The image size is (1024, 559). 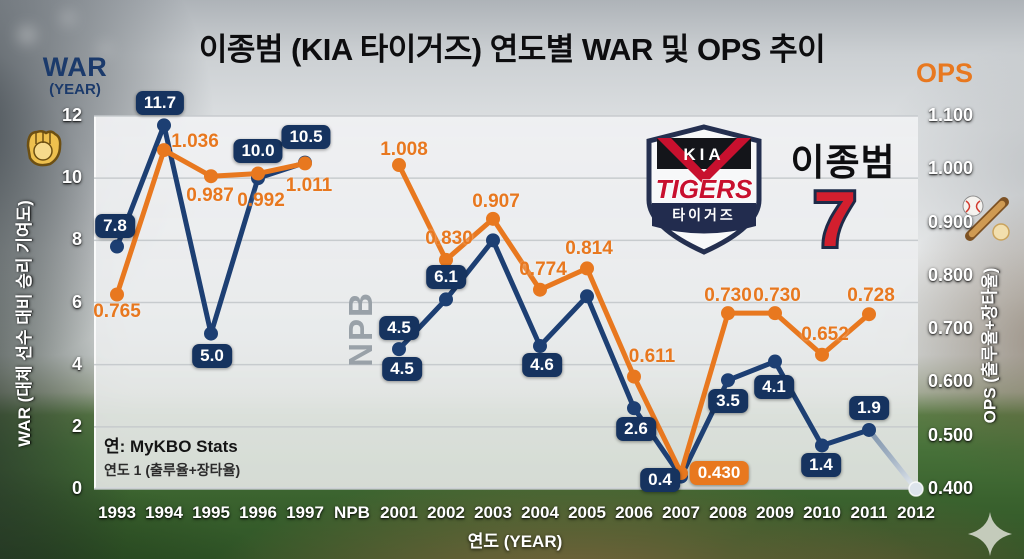 I want to click on x-tick-2007: 2007, so click(x=681, y=512).